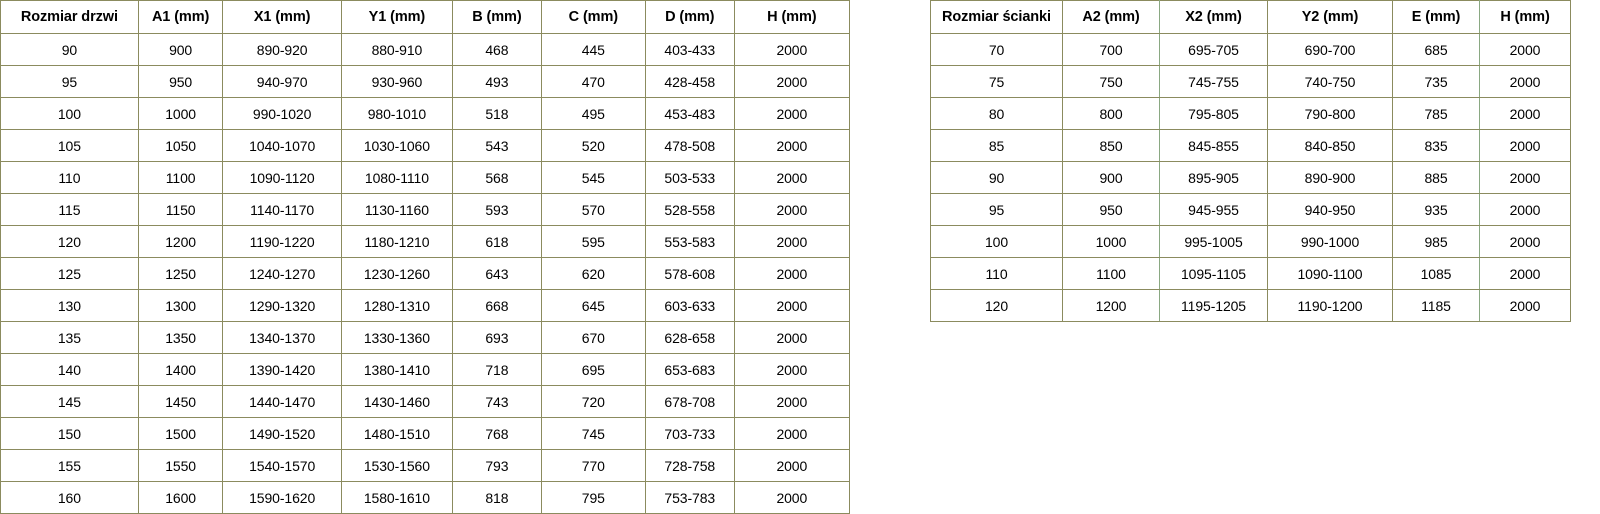  Describe the element at coordinates (996, 17) in the screenshot. I see `column-header: Rozmiar ścianki` at that location.